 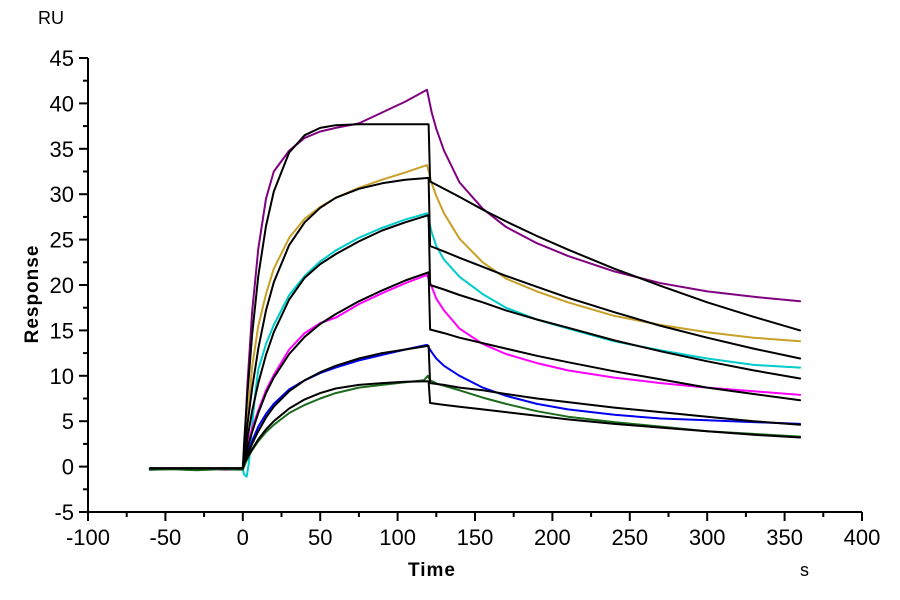 I want to click on y-axis-unit-label: RU, so click(x=51, y=18).